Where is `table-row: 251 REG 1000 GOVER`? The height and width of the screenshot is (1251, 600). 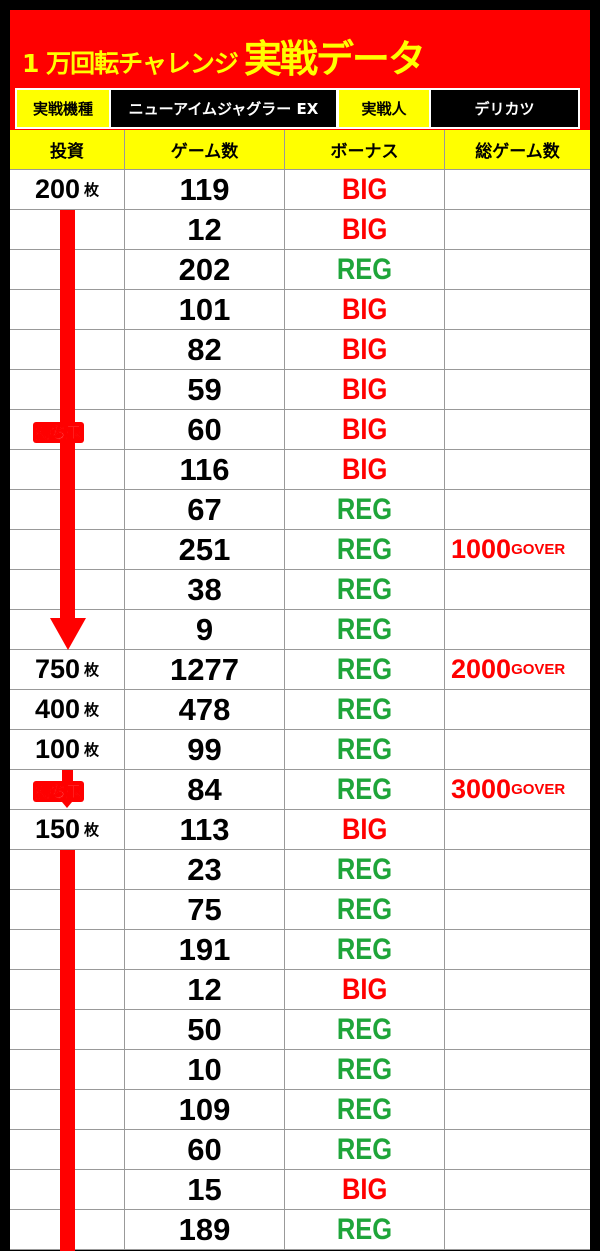
table-row: 251 REG 1000 GOVER is located at coordinates (300, 550).